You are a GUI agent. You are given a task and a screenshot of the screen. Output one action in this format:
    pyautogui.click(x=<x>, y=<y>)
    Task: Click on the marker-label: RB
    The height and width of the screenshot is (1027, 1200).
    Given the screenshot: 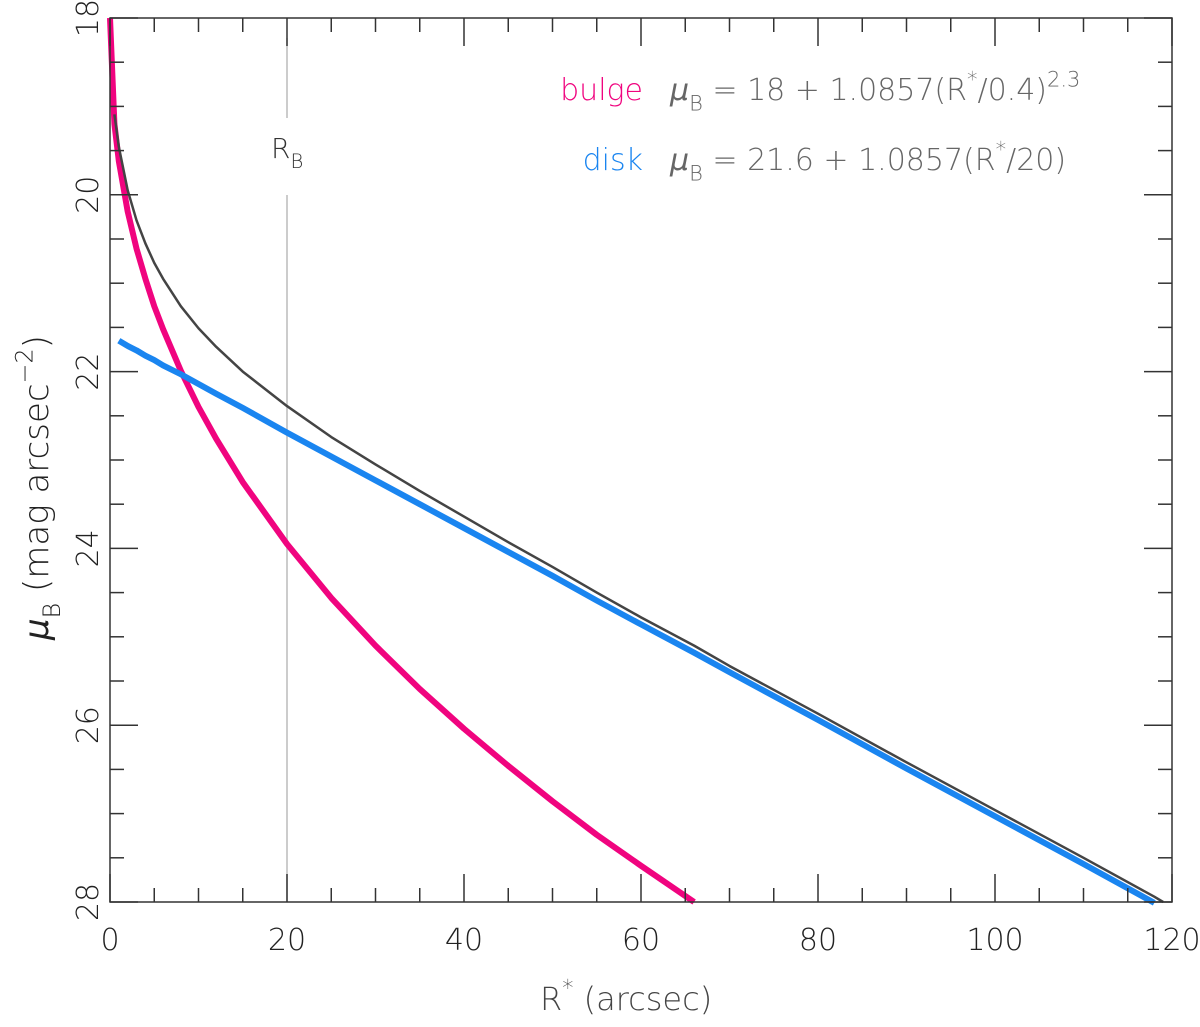 What is the action you would take?
    pyautogui.click(x=287, y=152)
    